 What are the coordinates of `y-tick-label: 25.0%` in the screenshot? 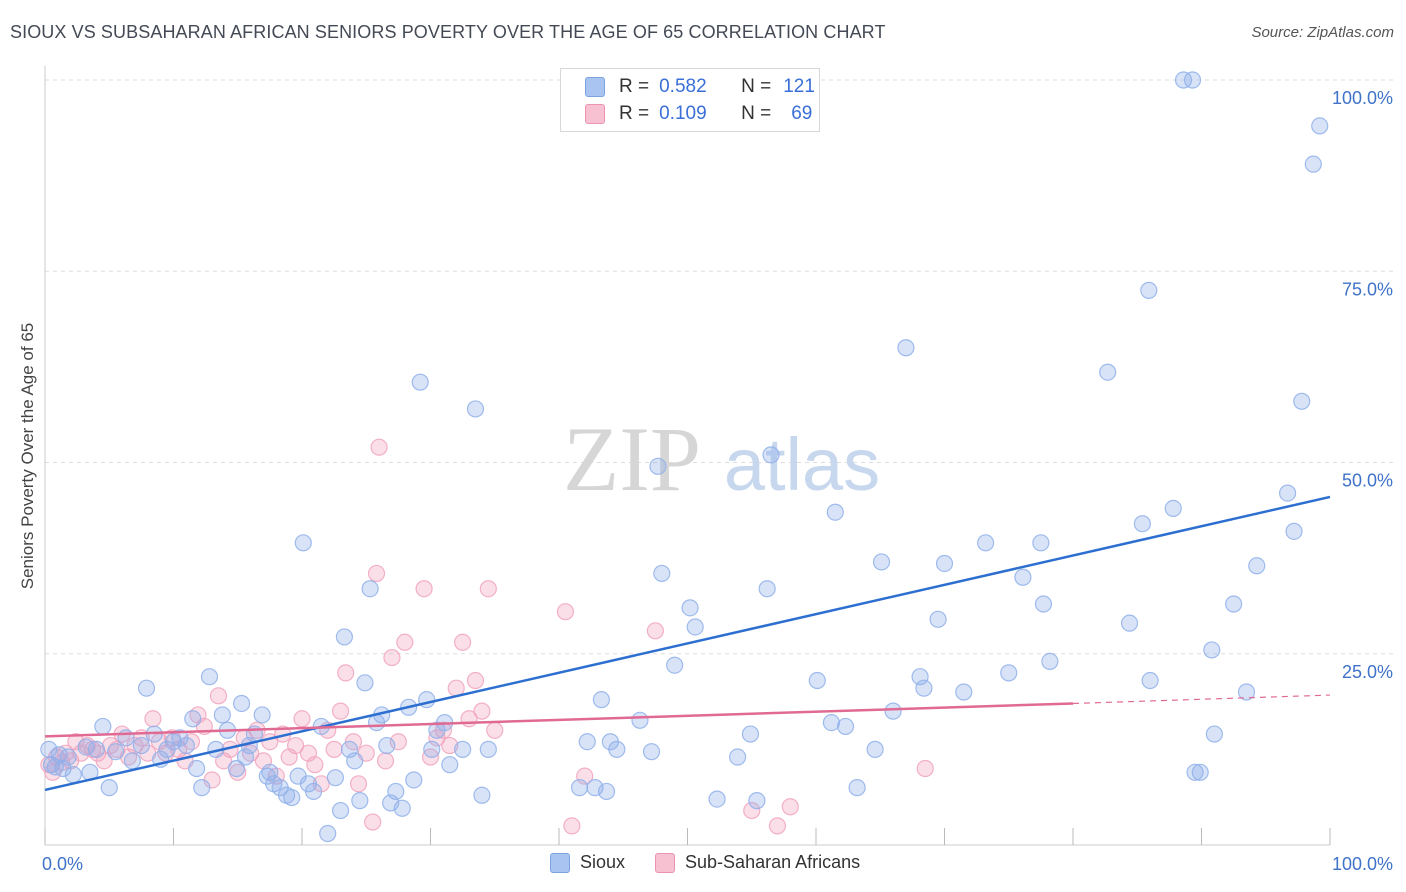 It's located at (1367, 672).